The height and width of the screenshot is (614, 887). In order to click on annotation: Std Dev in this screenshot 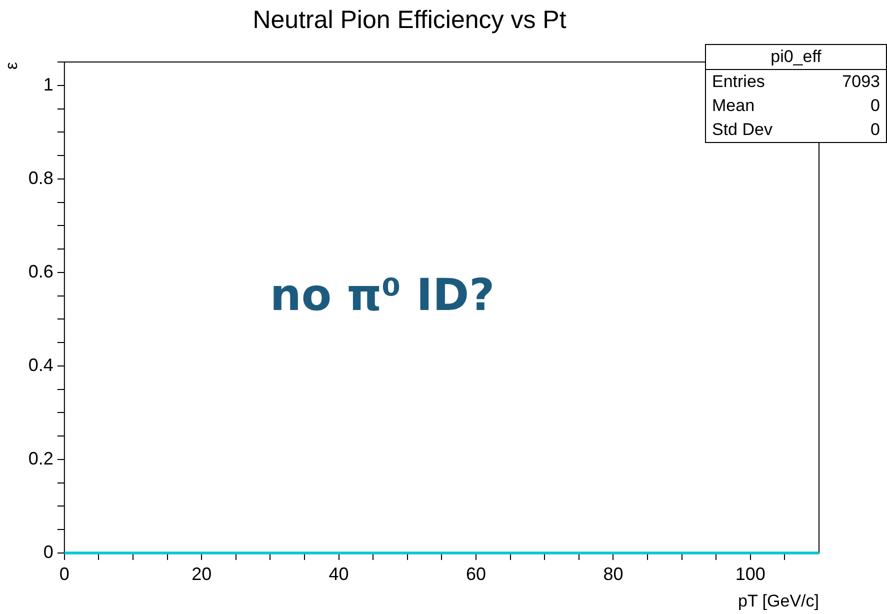, I will do `click(742, 130)`.